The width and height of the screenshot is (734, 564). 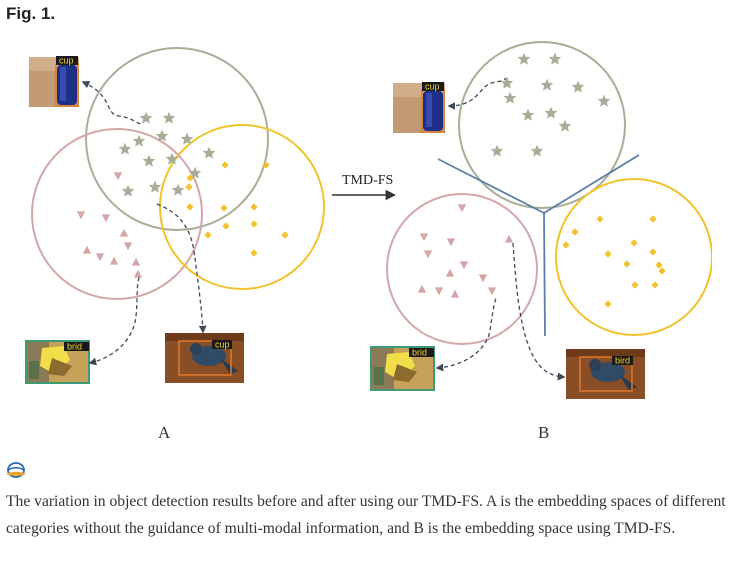 I want to click on cup-image-a: cup, so click(x=54, y=82).